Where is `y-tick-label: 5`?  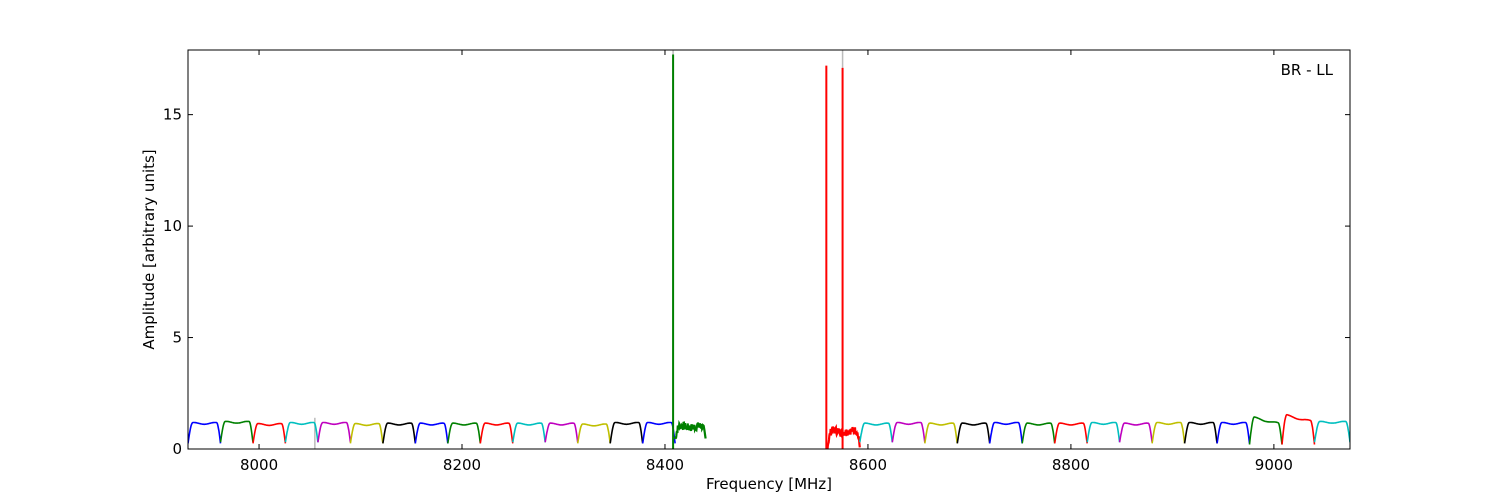 y-tick-label: 5 is located at coordinates (177, 338).